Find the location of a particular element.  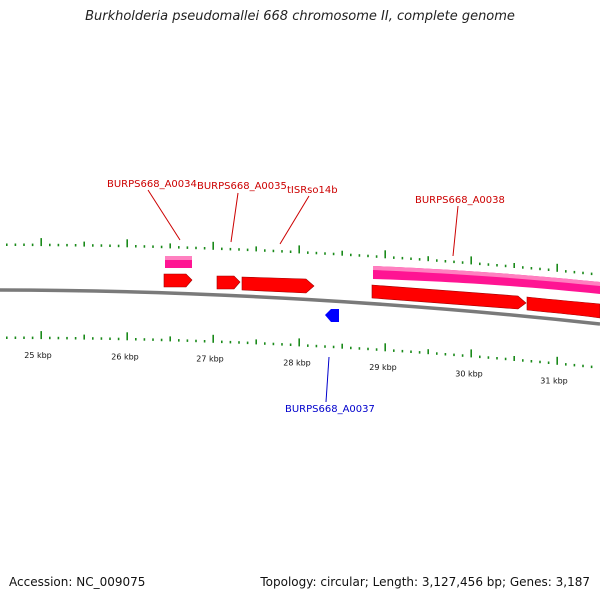

gene-arrow-a0039 is located at coordinates (563, 307).